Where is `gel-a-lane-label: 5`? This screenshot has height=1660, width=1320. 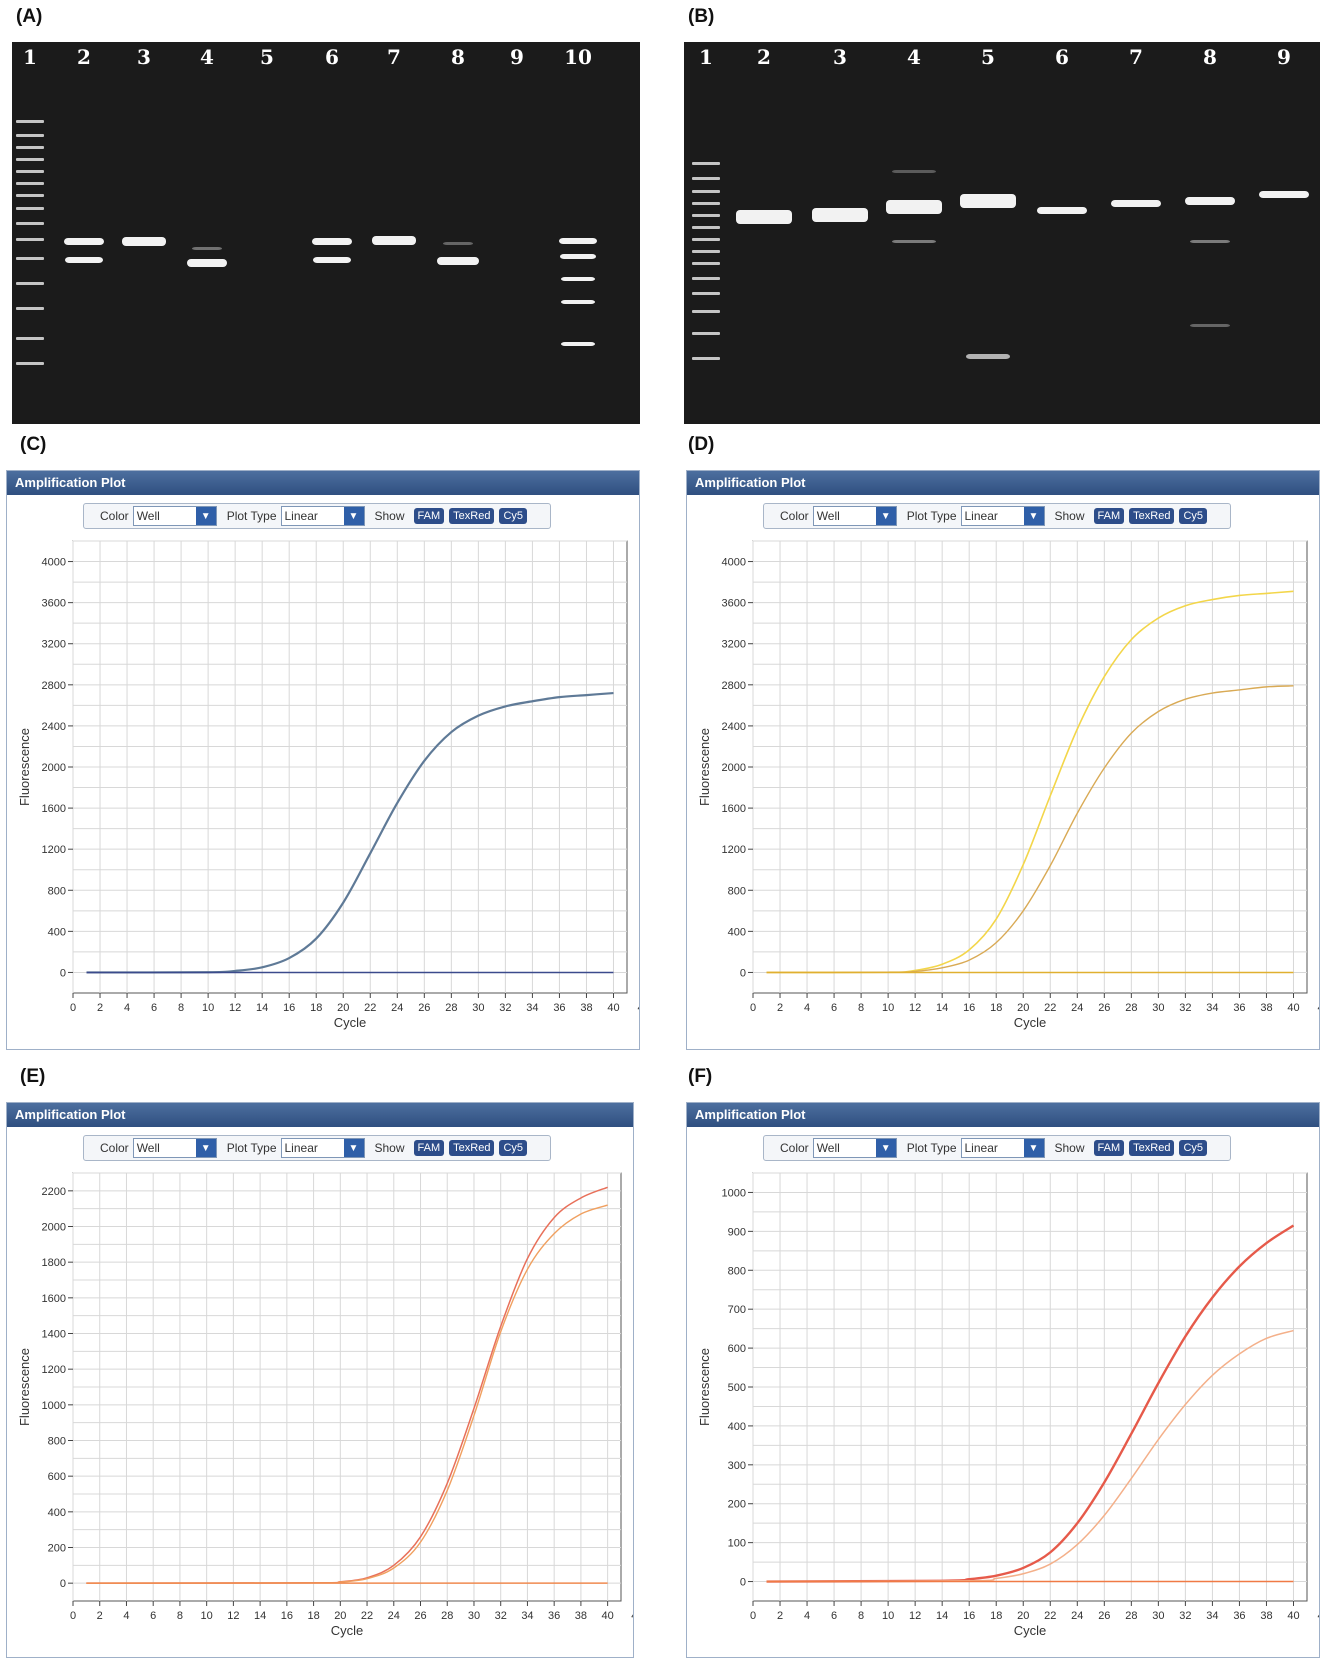
gel-a-lane-label: 5 is located at coordinates (267, 57).